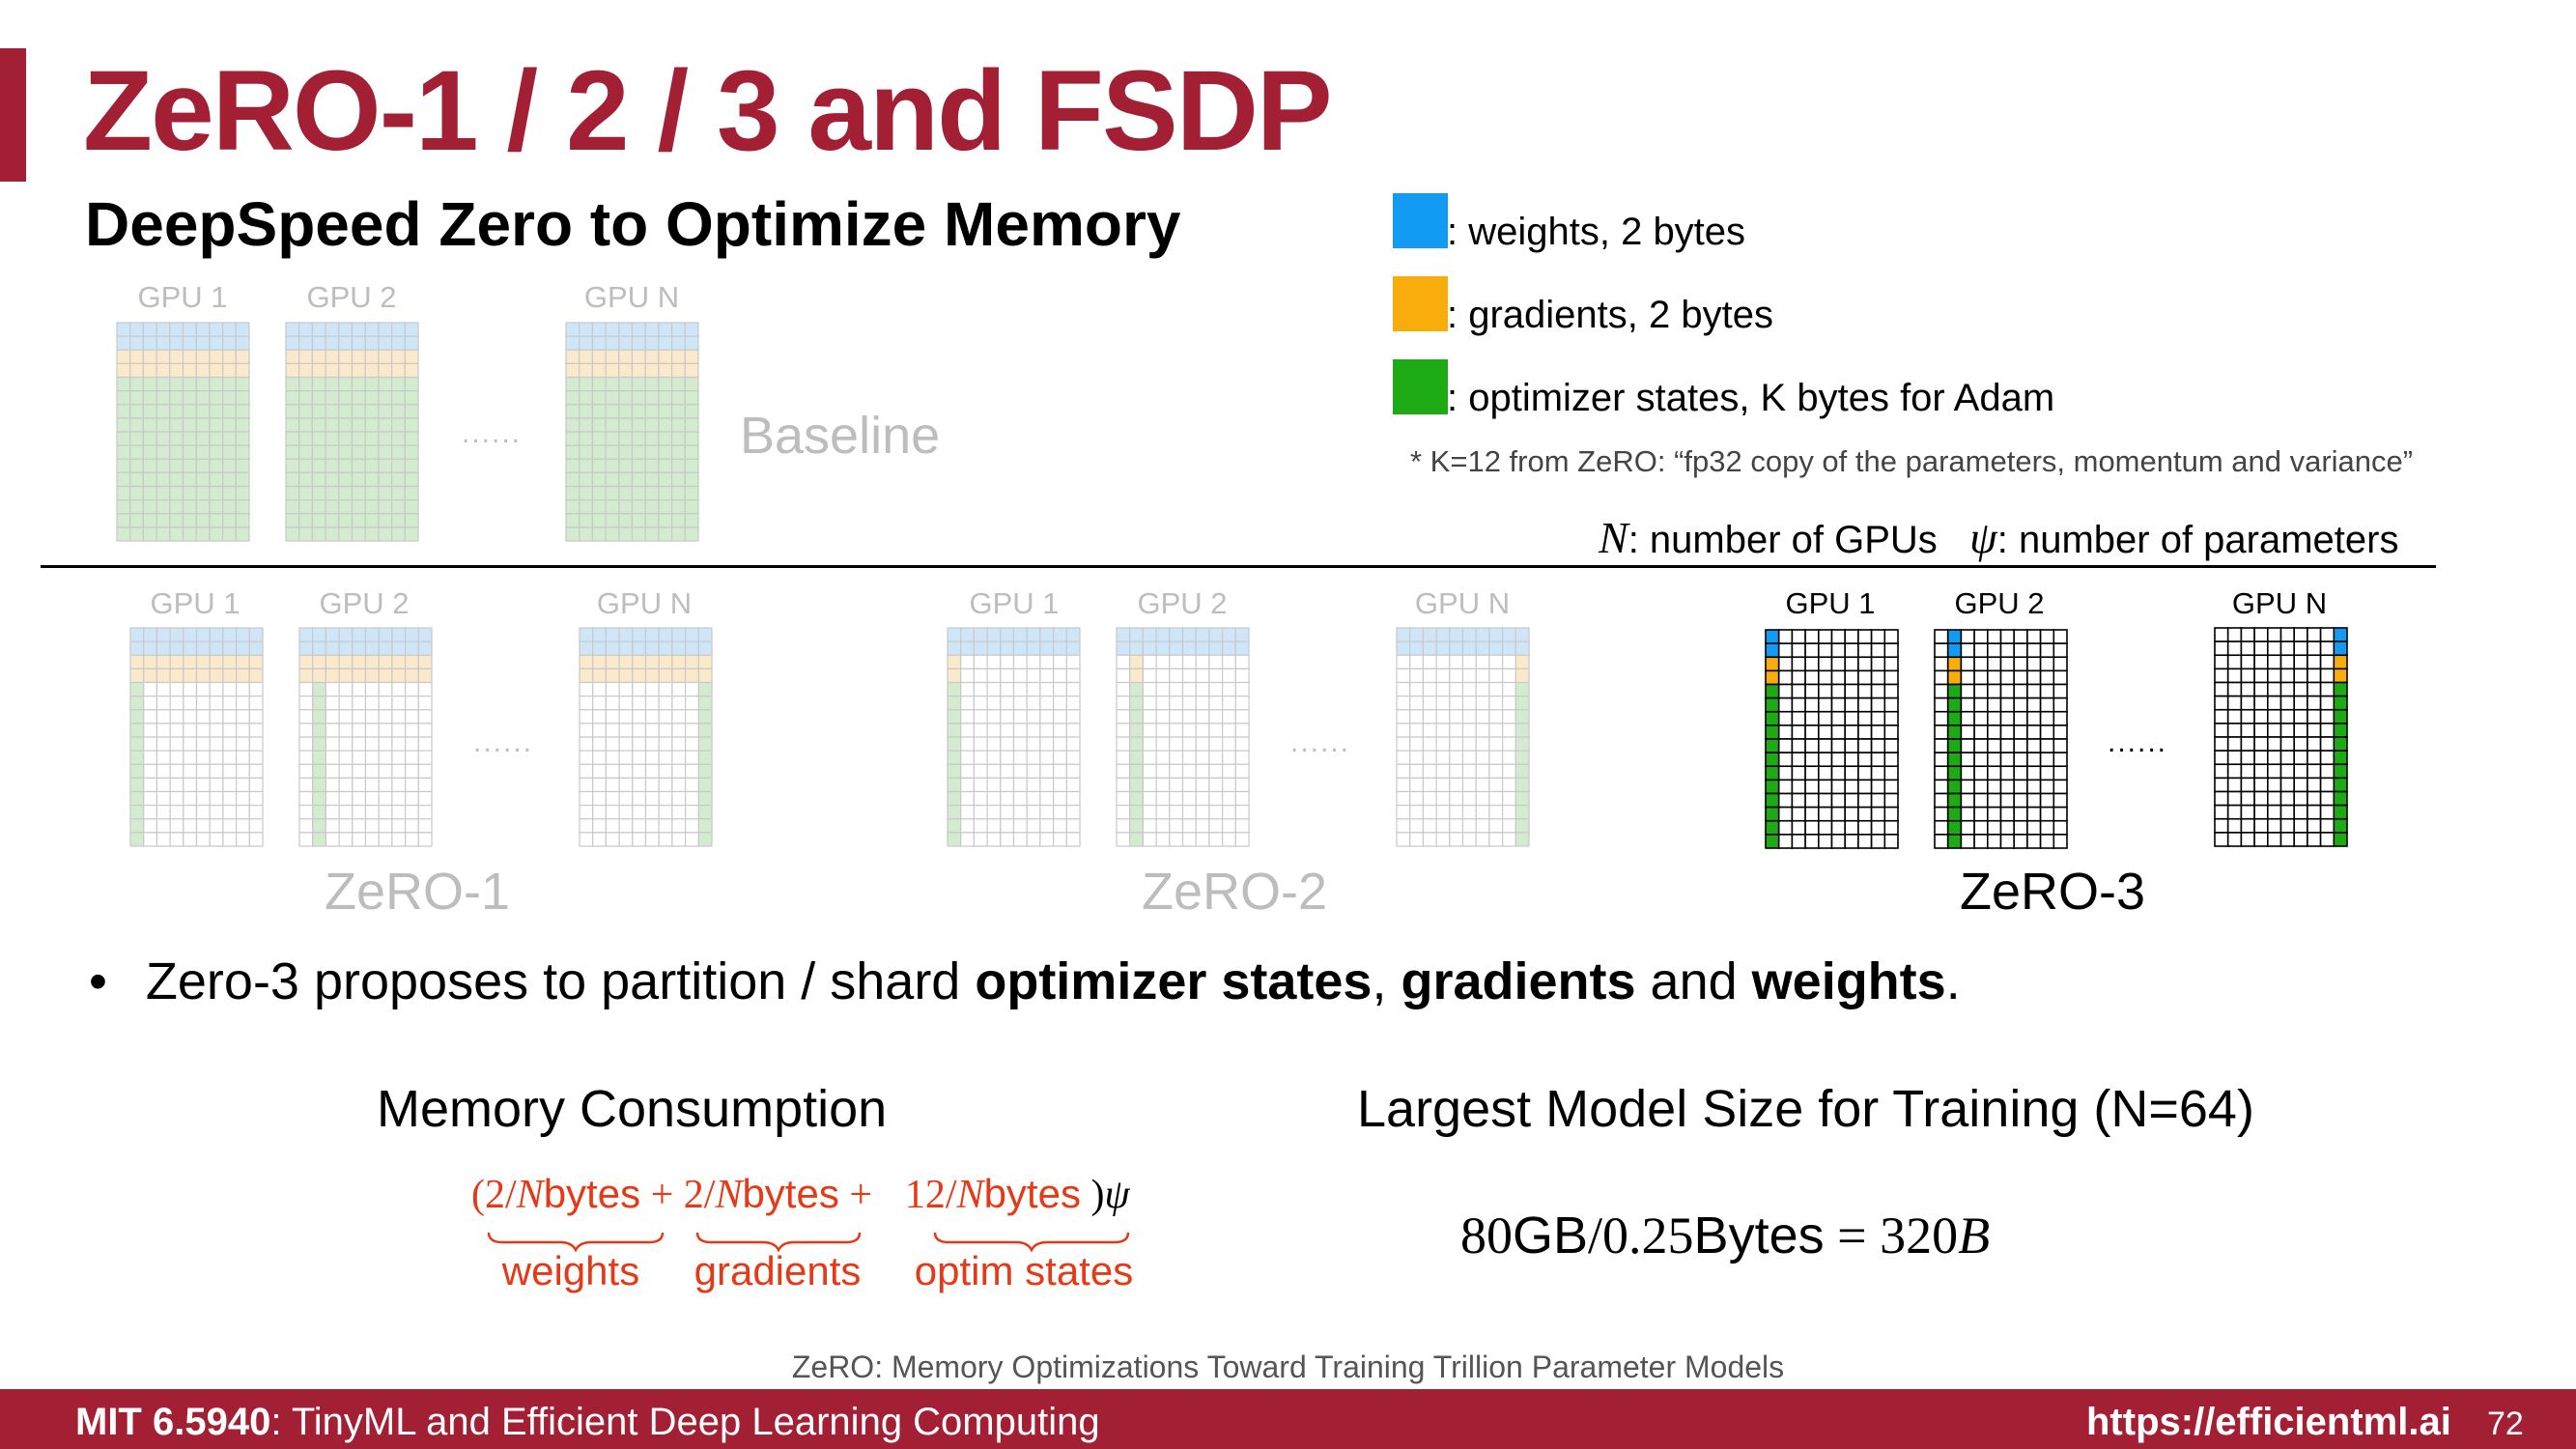 The image size is (2576, 1449). Describe the element at coordinates (808, 1242) in the screenshot. I see `formula-braces` at that location.